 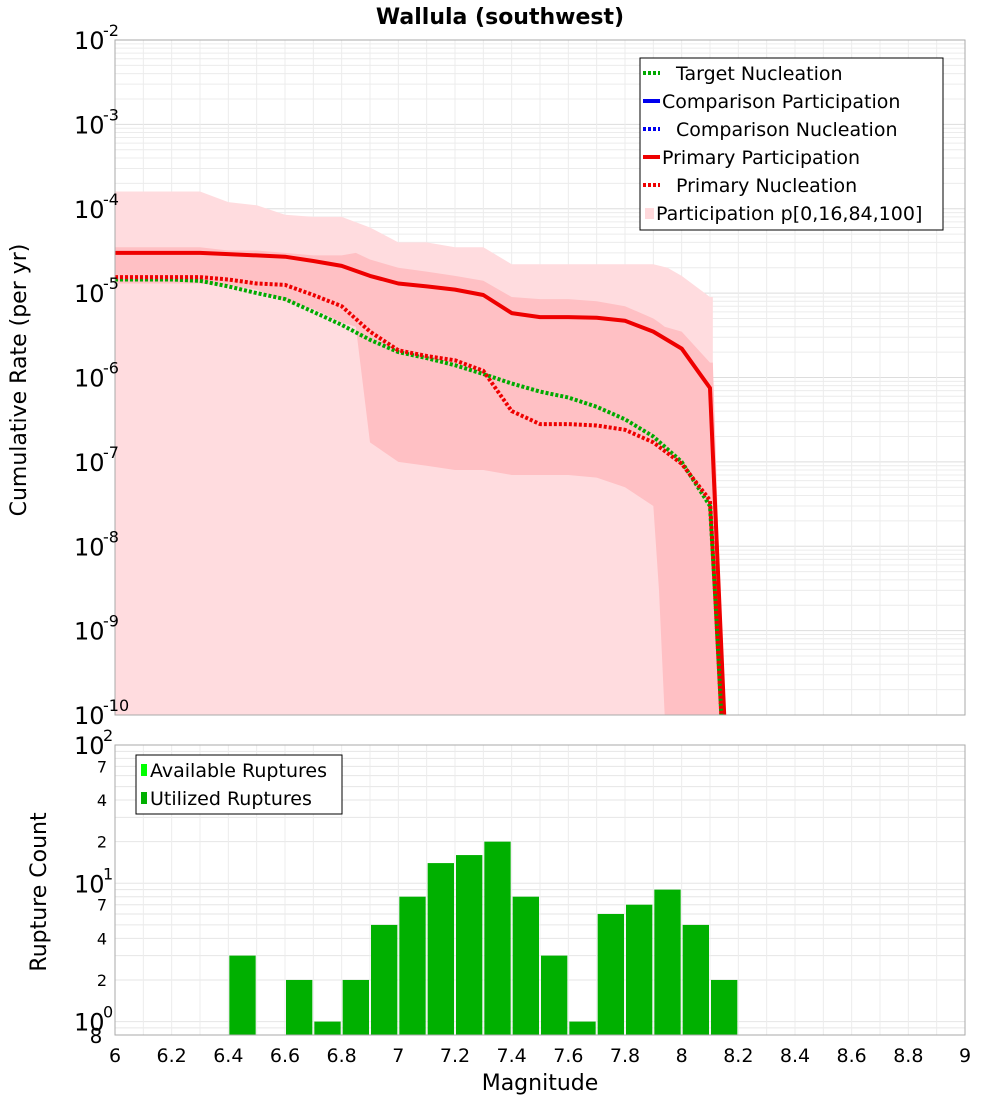 What do you see at coordinates (111, 30) in the screenshot?
I see `top-y-tick-exponent: -2` at bounding box center [111, 30].